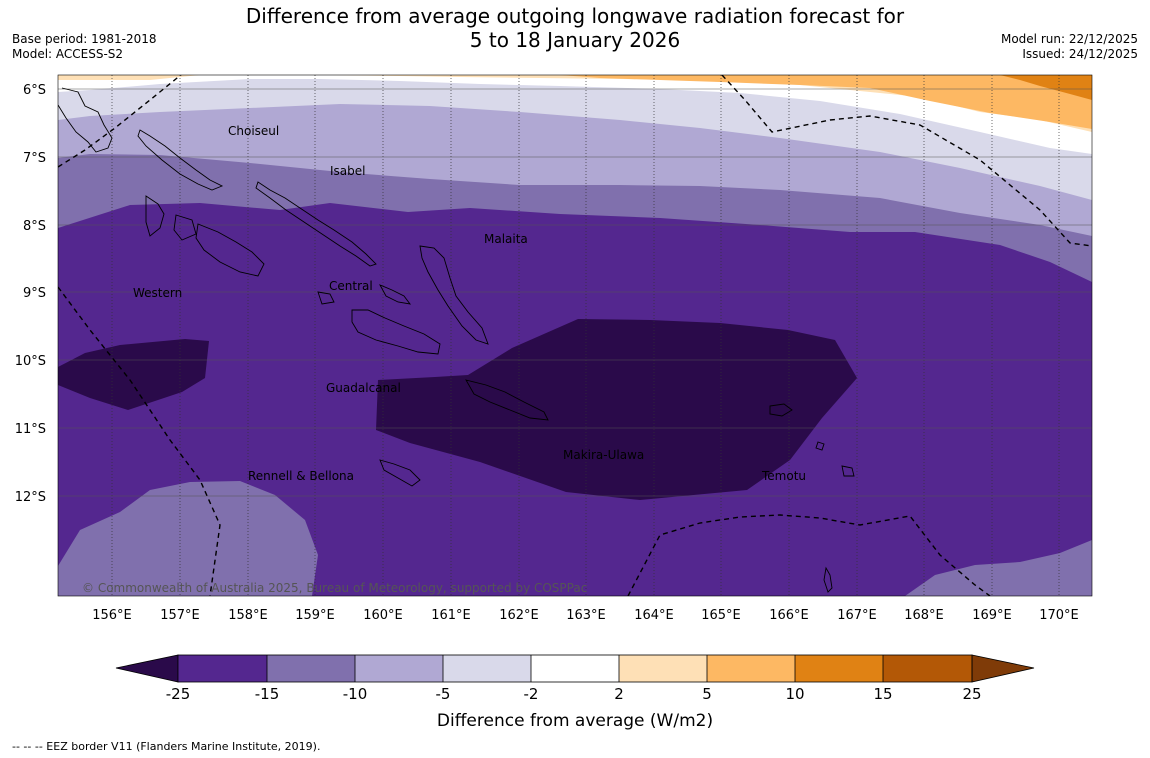  I want to click on band-minus2-plus2, so click(575, 114).